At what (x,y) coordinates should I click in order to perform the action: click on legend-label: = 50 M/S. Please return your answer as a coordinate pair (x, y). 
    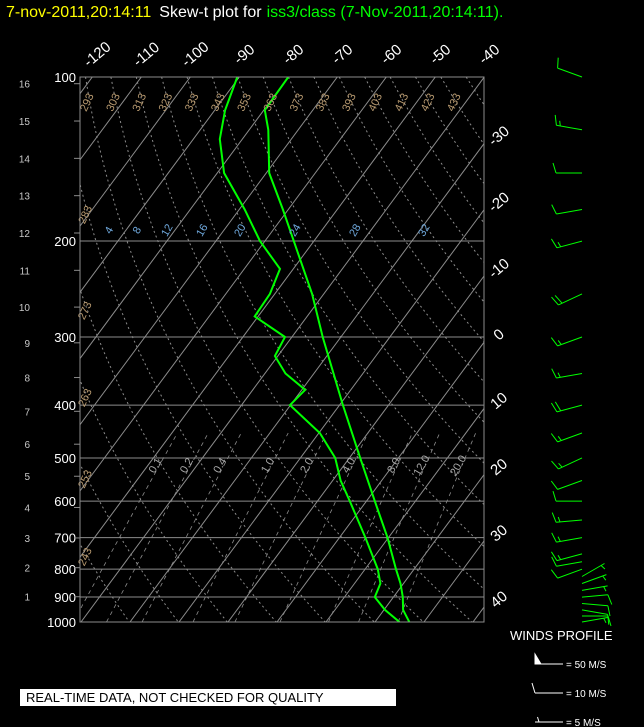
    Looking at the image, I should click on (586, 665).